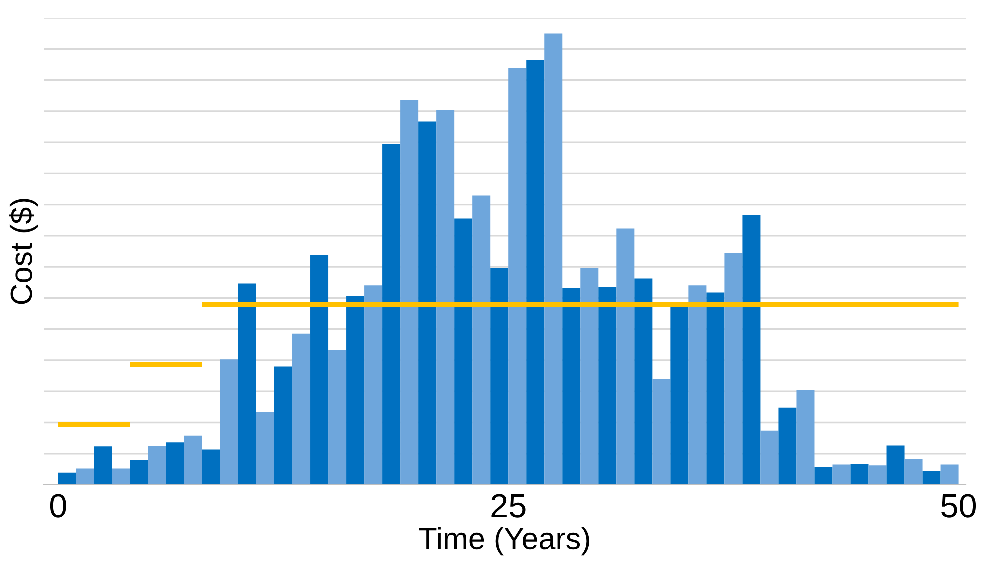 The width and height of the screenshot is (988, 577). What do you see at coordinates (58, 506) in the screenshot?
I see `x-tick-label: 0` at bounding box center [58, 506].